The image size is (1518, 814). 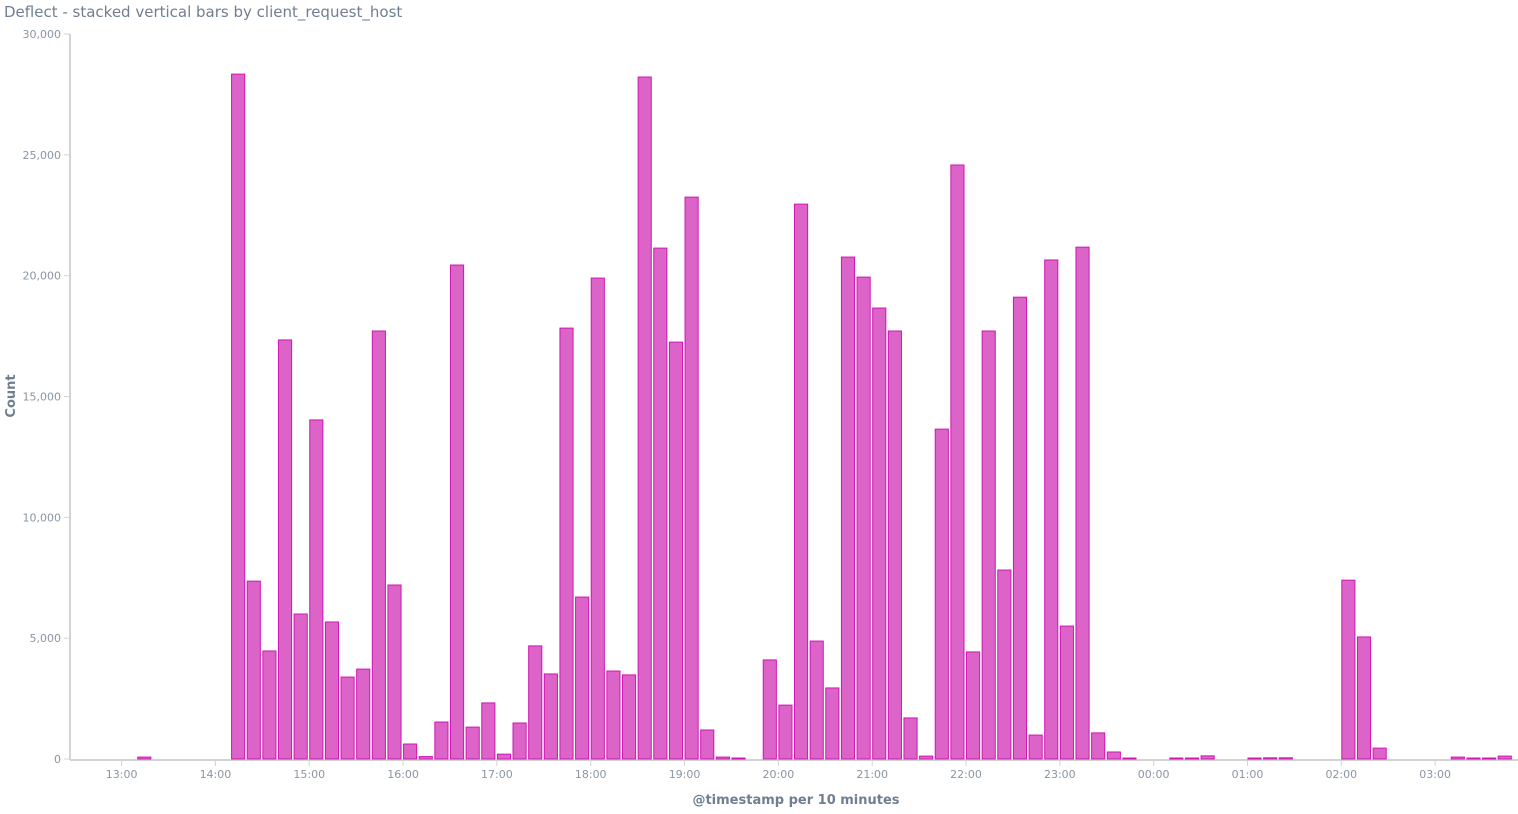 What do you see at coordinates (1379, 753) in the screenshot?
I see `bar-02:20` at bounding box center [1379, 753].